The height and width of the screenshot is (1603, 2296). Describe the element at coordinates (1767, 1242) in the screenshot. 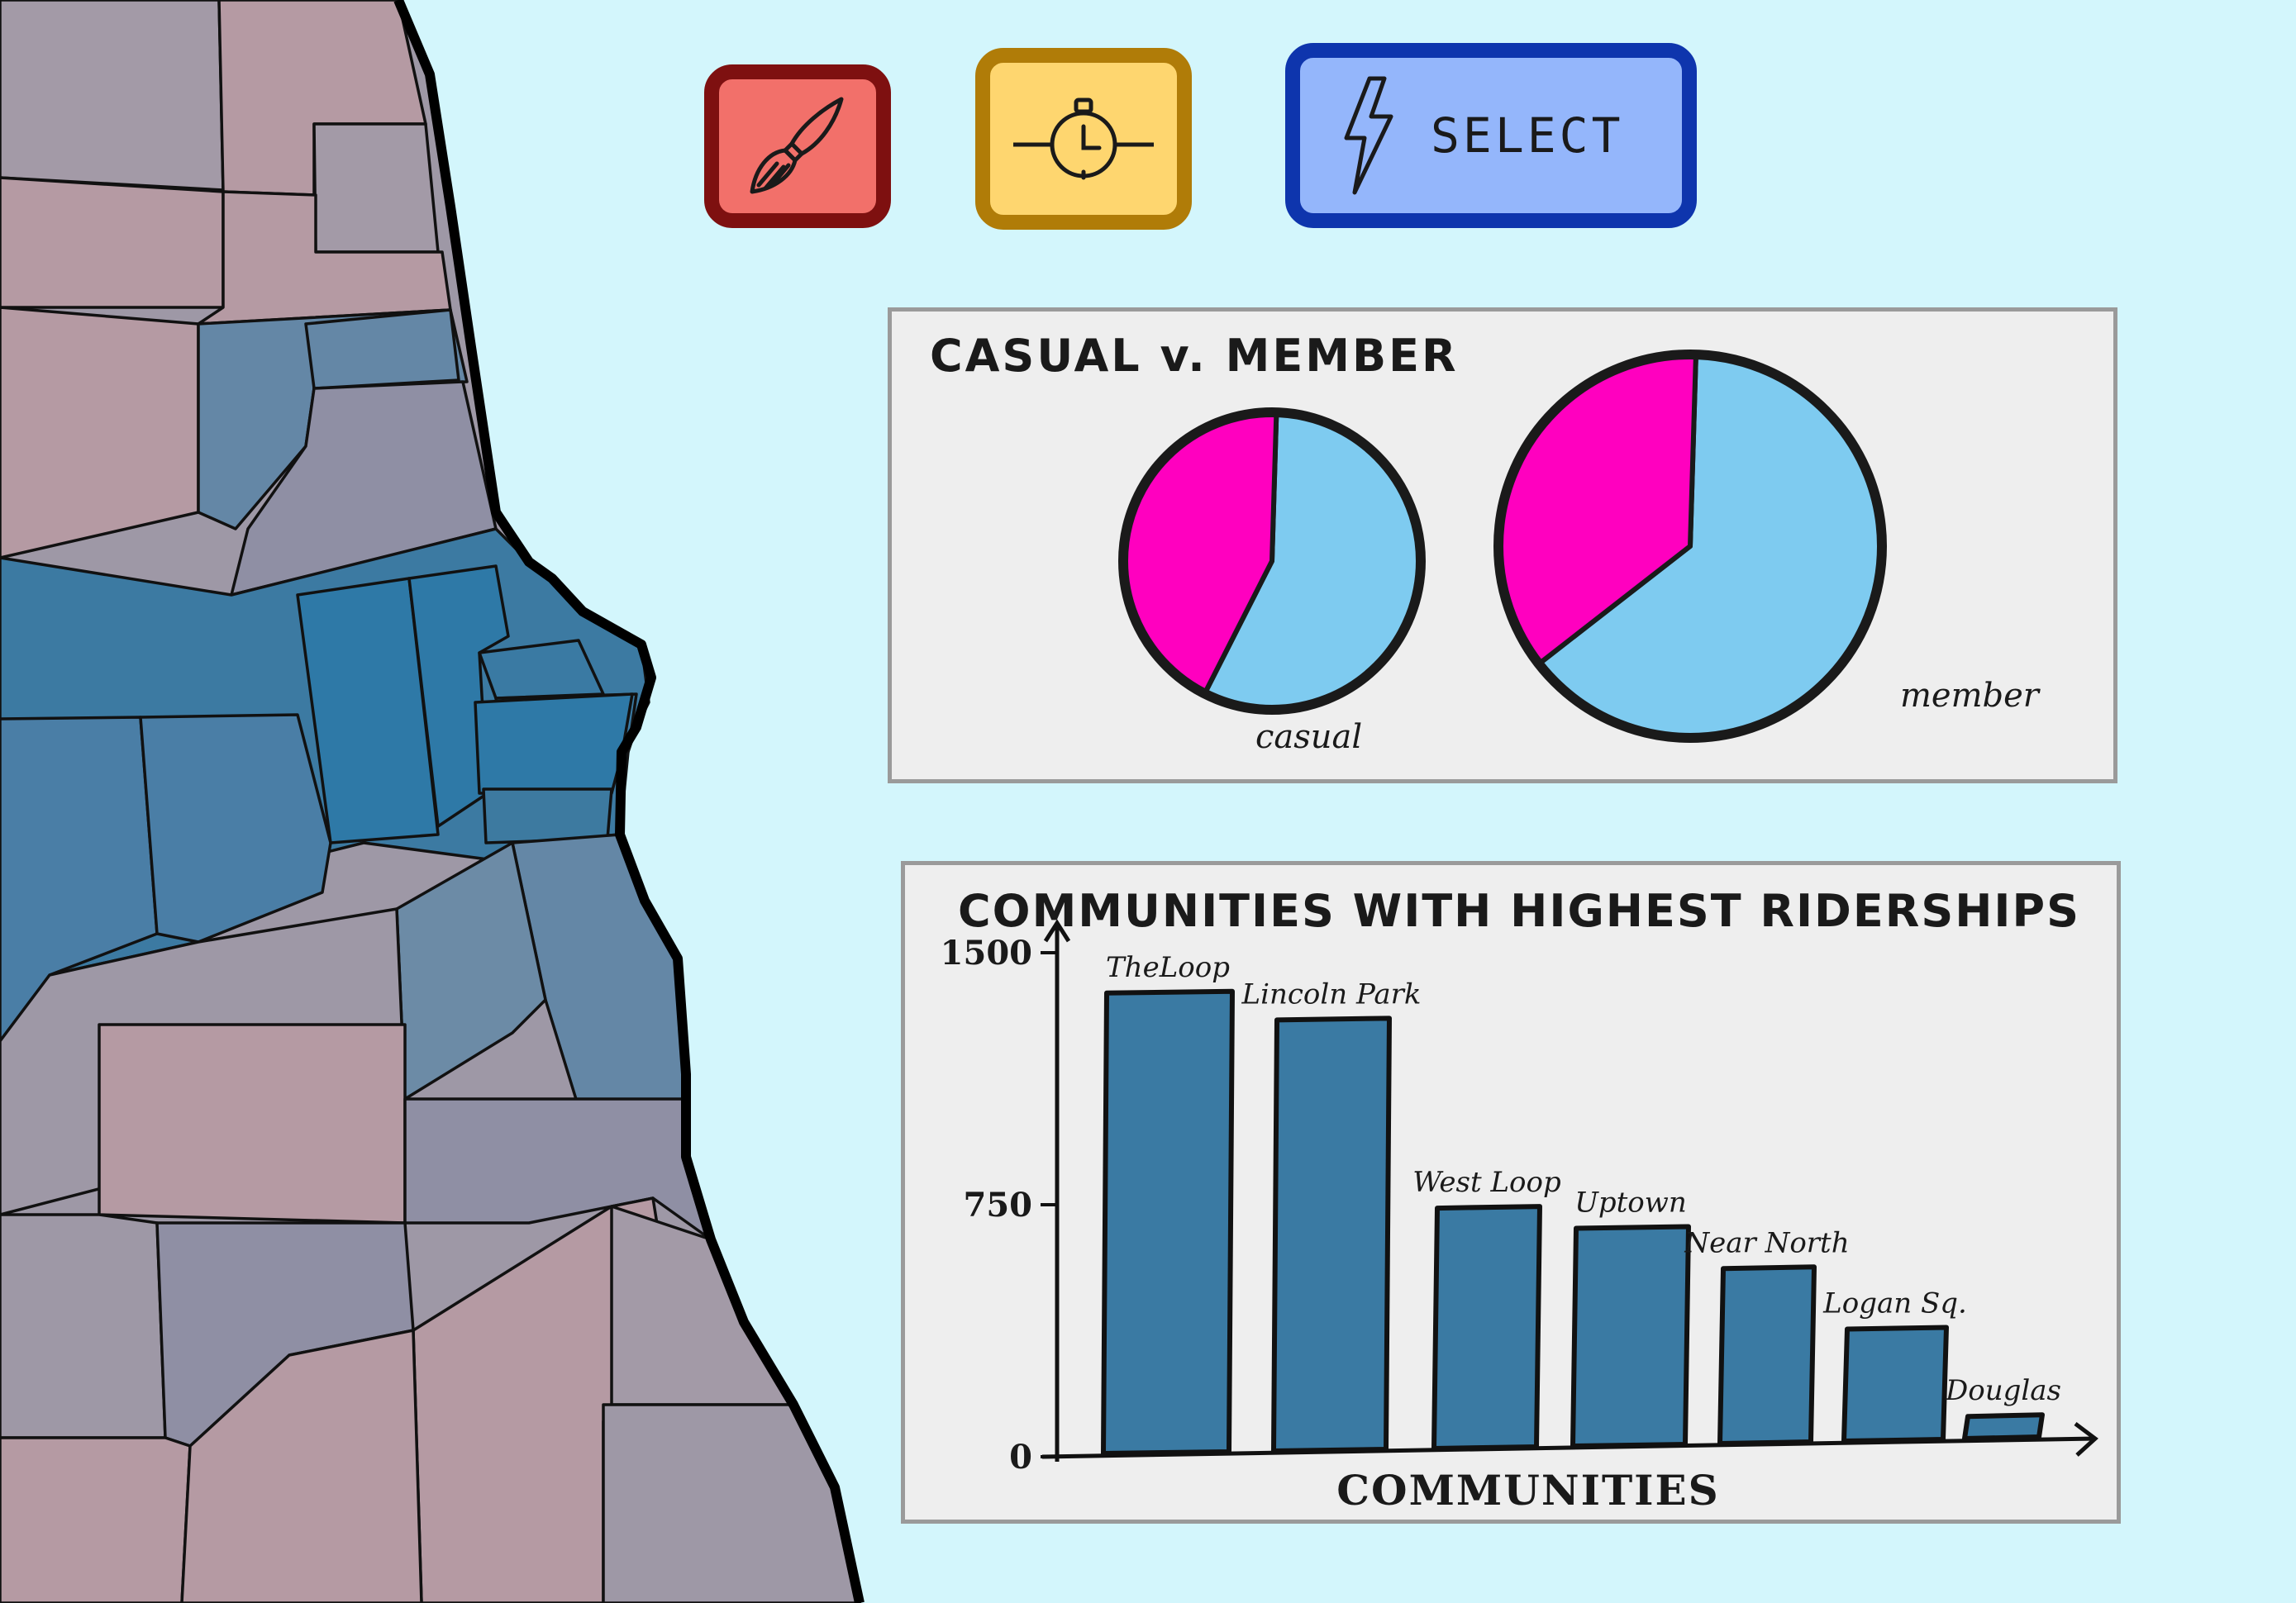

I see `bar-label: Near North` at that location.